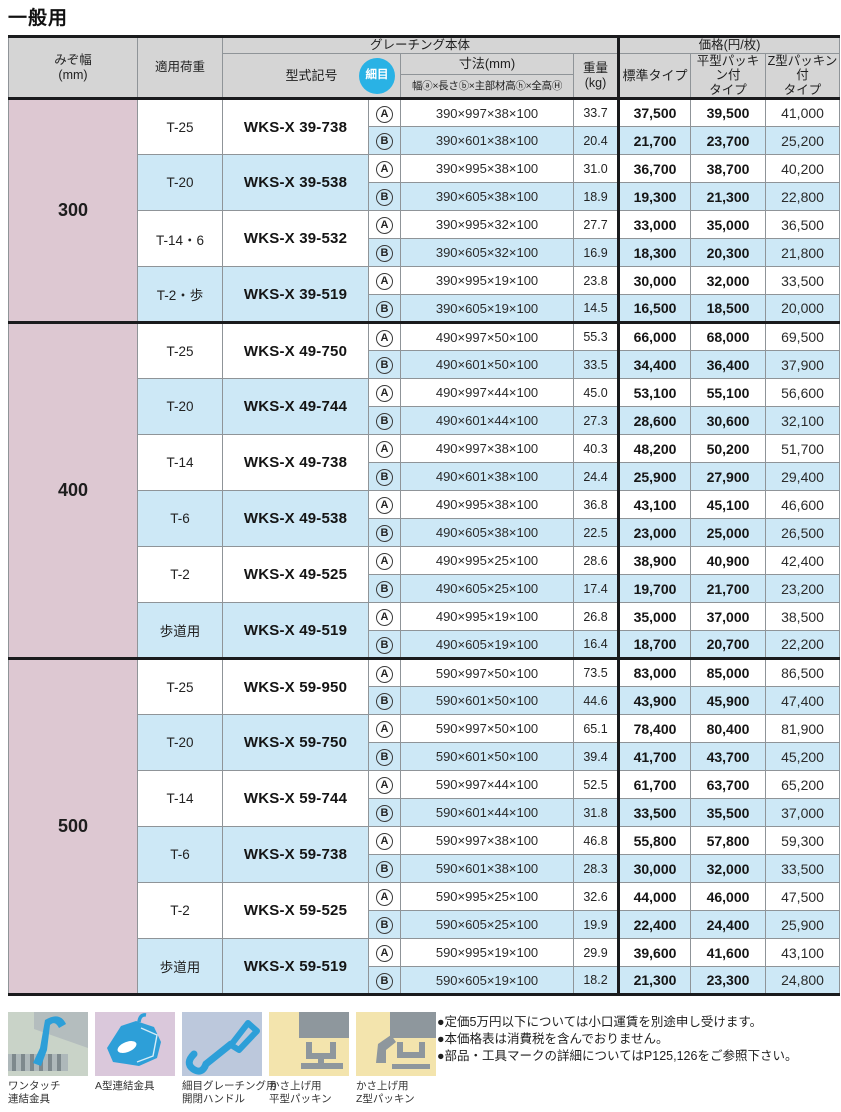 The height and width of the screenshot is (1112, 841). What do you see at coordinates (73, 826) in the screenshot?
I see `groove-width-cell: 500` at bounding box center [73, 826].